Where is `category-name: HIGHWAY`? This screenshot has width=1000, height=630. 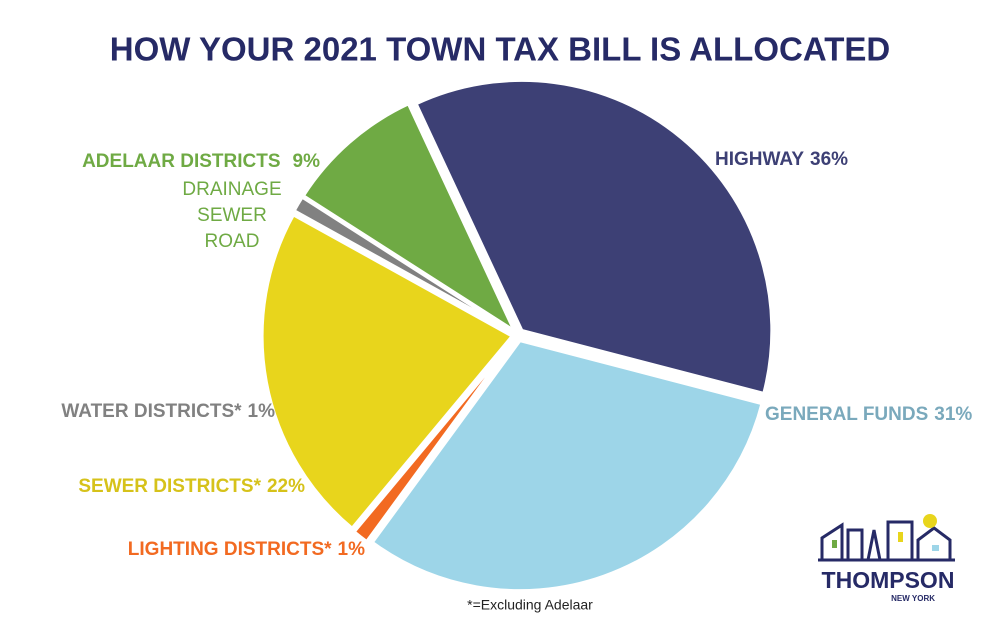 category-name: HIGHWAY is located at coordinates (759, 159).